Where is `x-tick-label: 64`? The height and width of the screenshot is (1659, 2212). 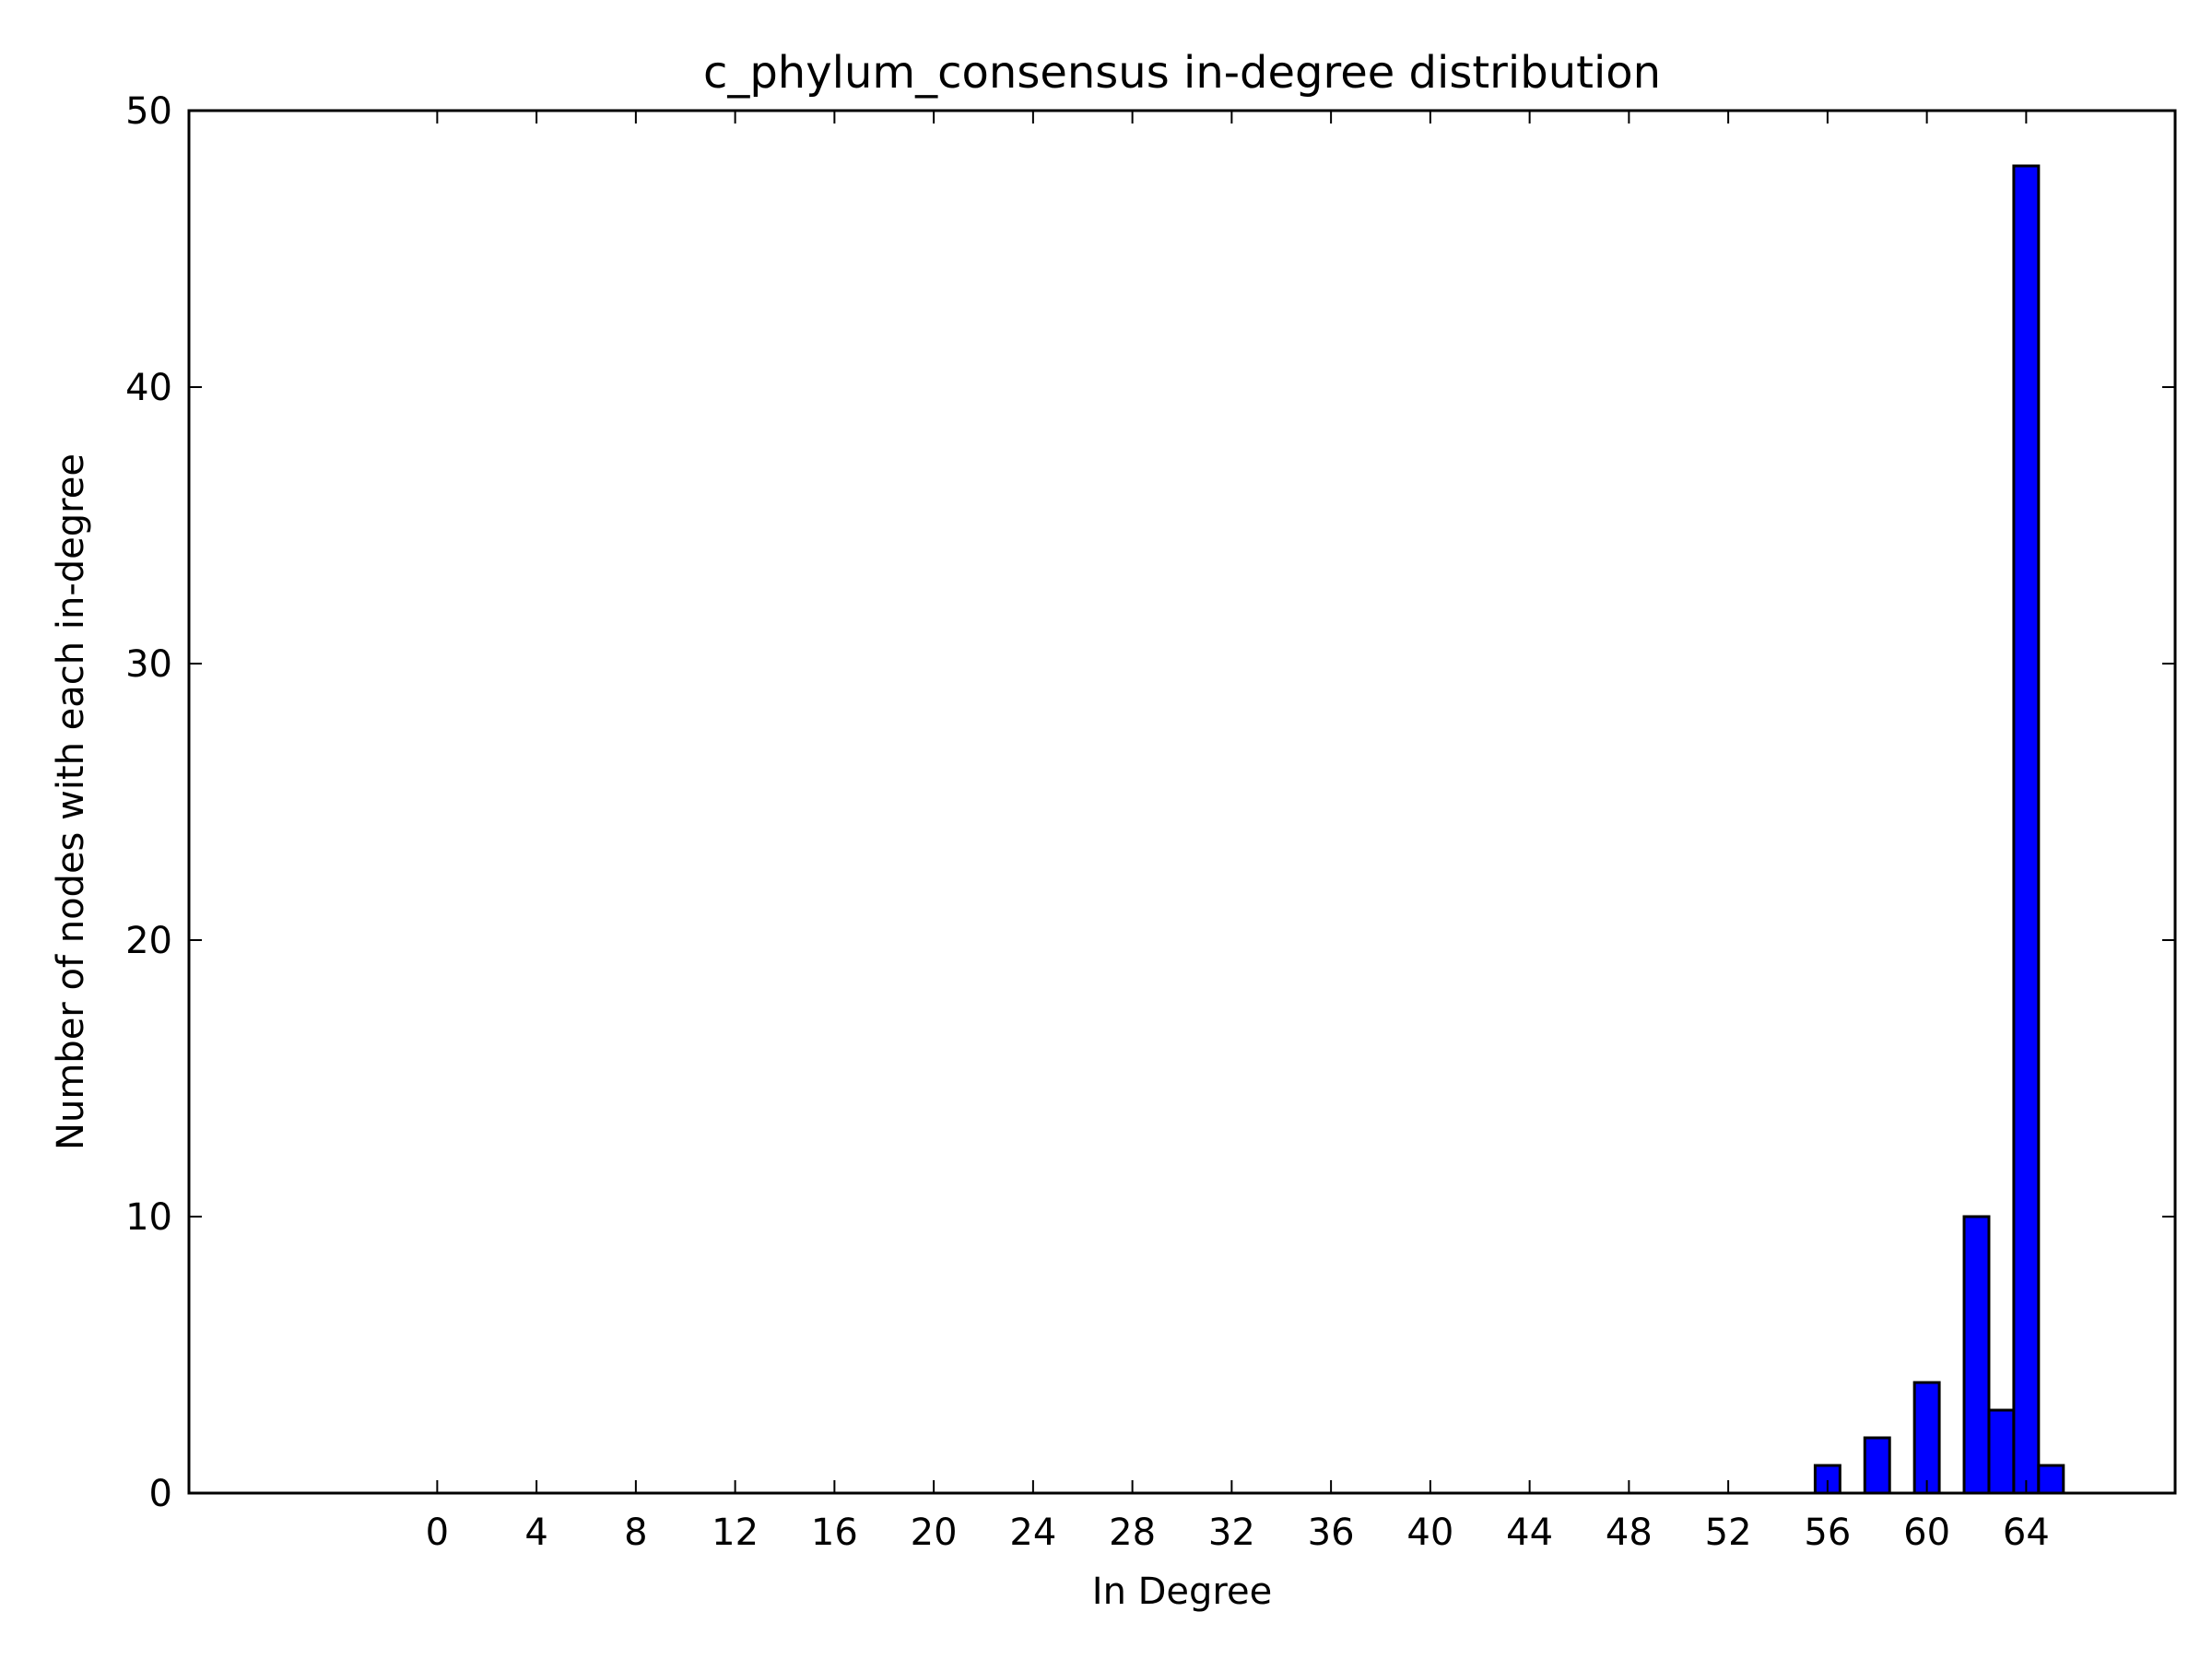 x-tick-label: 64 is located at coordinates (2026, 1533).